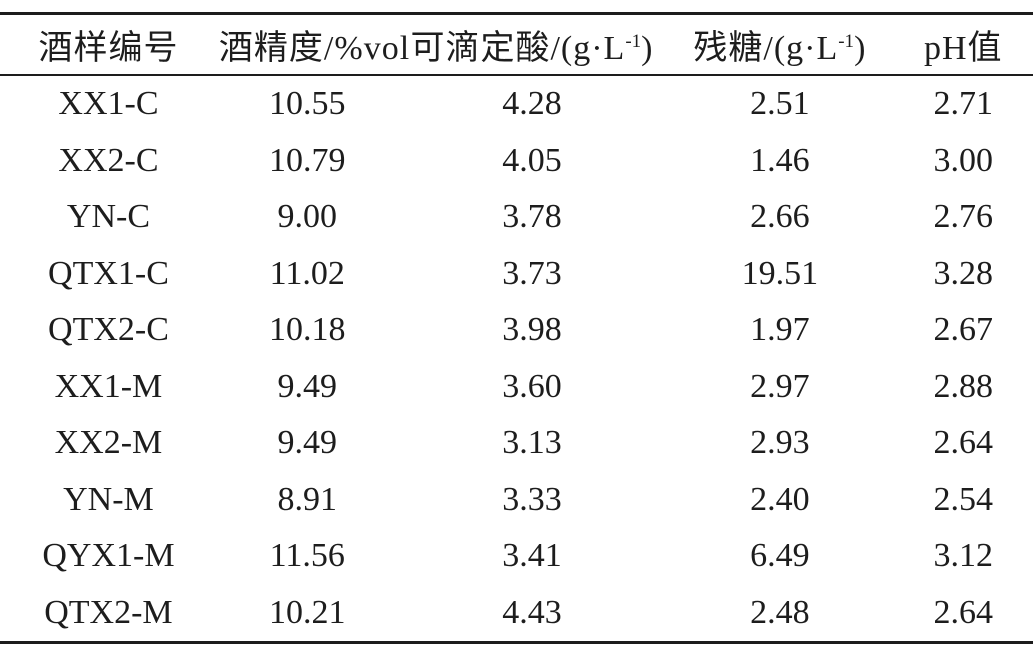 Image resolution: width=1033 pixels, height=658 pixels. What do you see at coordinates (780, 104) in the screenshot?
I see `cell-residual-sugar: 2.51` at bounding box center [780, 104].